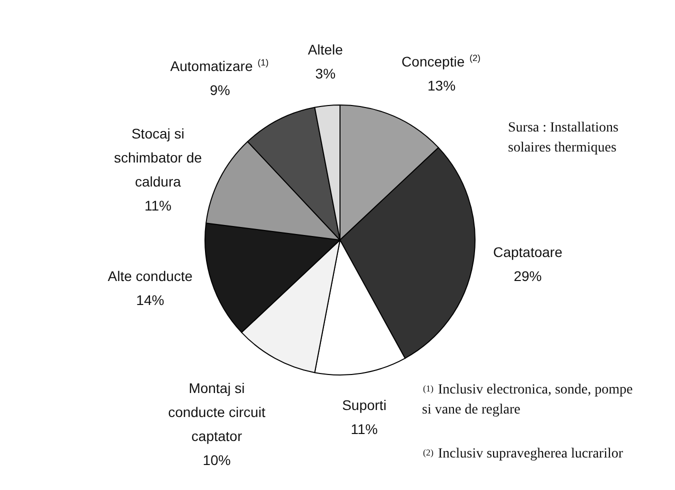 This screenshot has height=490, width=675. What do you see at coordinates (150, 276) in the screenshot?
I see `slice-label: Alte conducte` at bounding box center [150, 276].